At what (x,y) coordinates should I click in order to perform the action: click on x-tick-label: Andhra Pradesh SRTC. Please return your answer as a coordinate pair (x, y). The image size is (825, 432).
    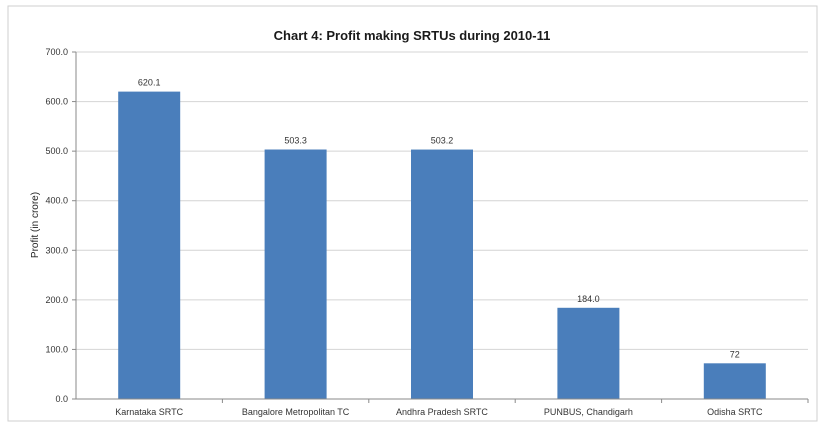
    Looking at the image, I should click on (442, 412).